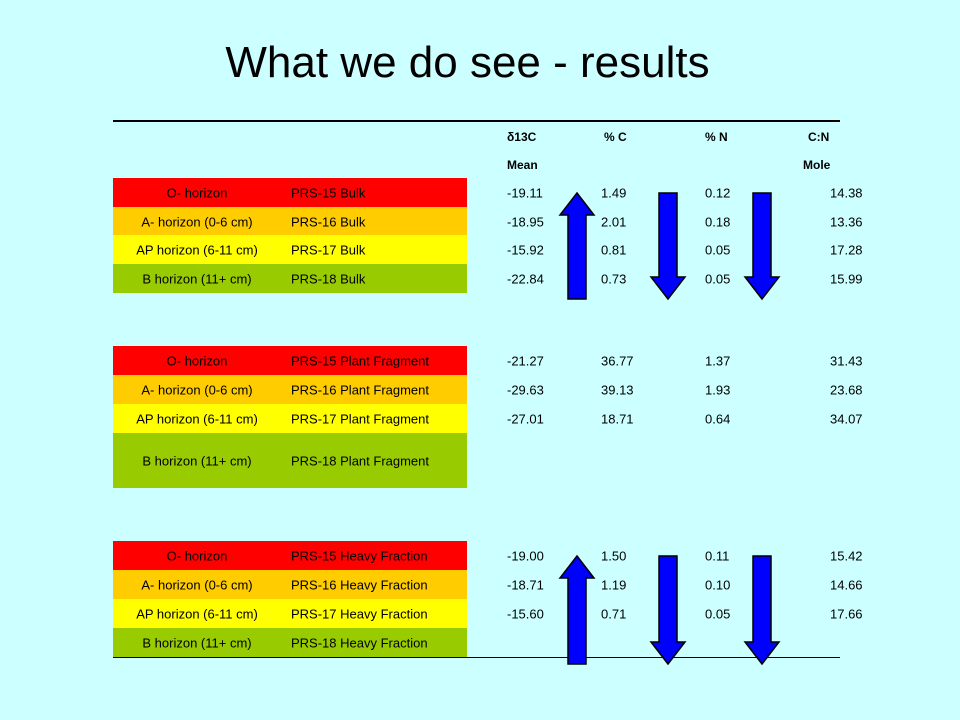  I want to click on header-mean: Mean, so click(522, 165).